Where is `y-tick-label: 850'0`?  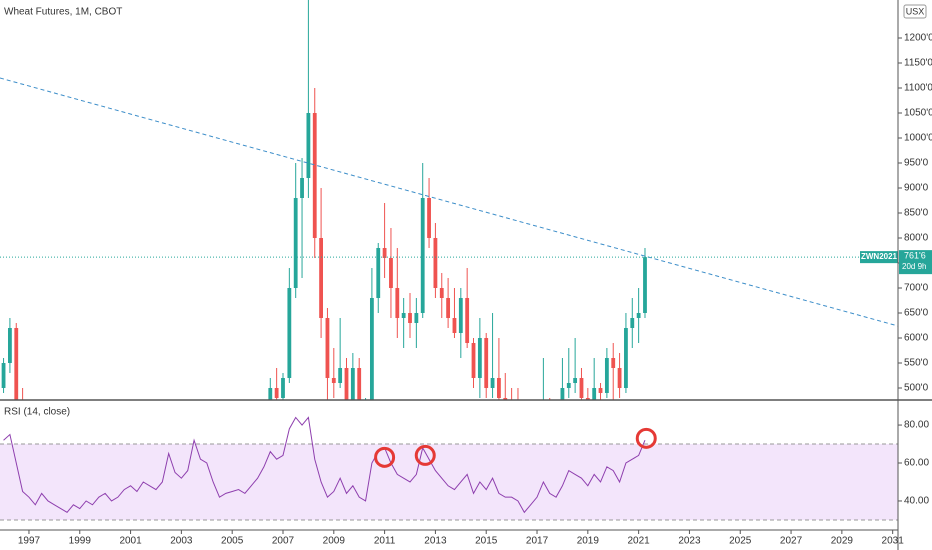
y-tick-label: 850'0 is located at coordinates (916, 213).